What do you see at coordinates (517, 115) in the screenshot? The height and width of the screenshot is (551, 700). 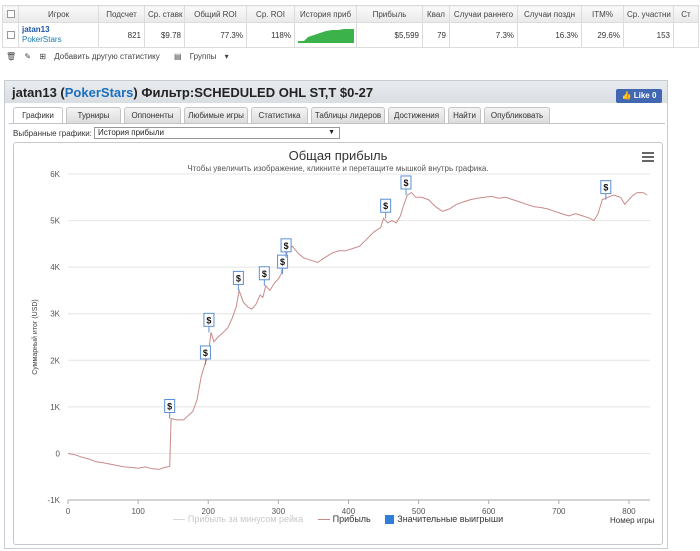 I see `tab-publish: Опубликовать` at bounding box center [517, 115].